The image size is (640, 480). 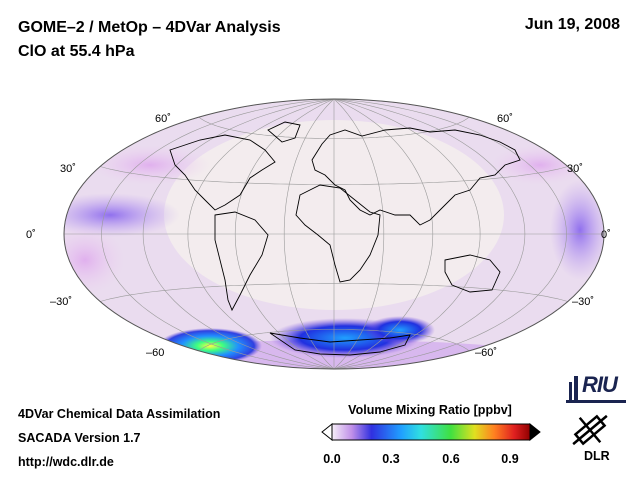 What do you see at coordinates (155, 353) in the screenshot?
I see `lat-label-left-m60: –60` at bounding box center [155, 353].